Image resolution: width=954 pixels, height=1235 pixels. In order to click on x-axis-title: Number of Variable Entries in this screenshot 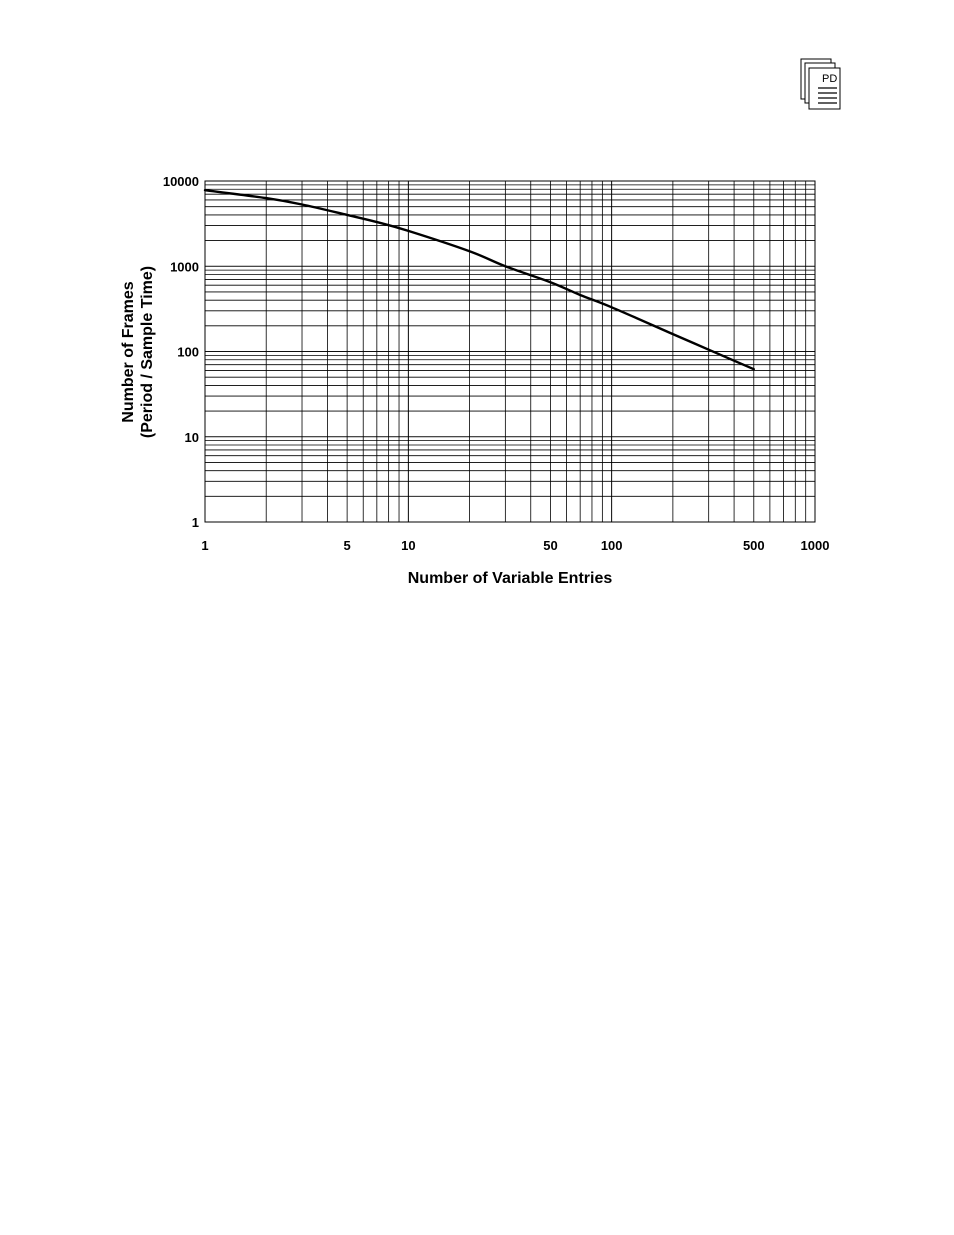, I will do `click(510, 578)`.